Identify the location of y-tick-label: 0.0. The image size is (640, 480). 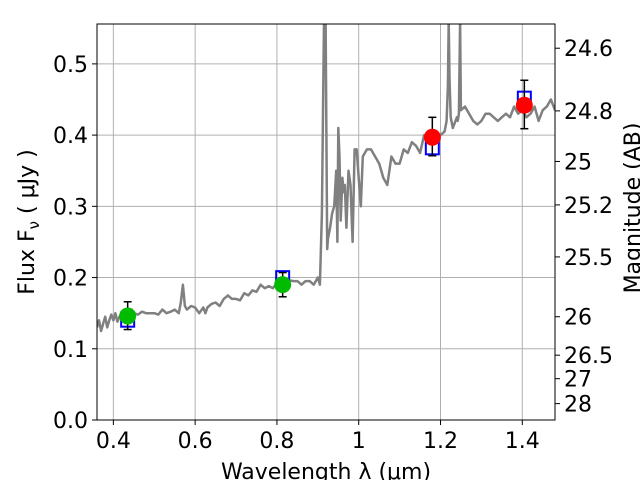
(70, 421).